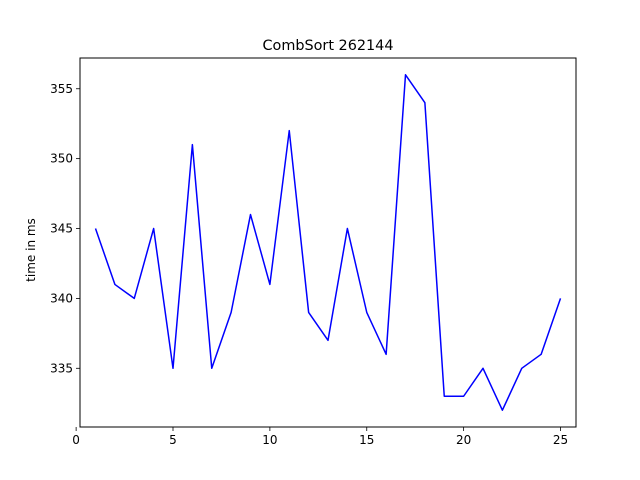  I want to click on y-tick-label: 345, so click(61, 229).